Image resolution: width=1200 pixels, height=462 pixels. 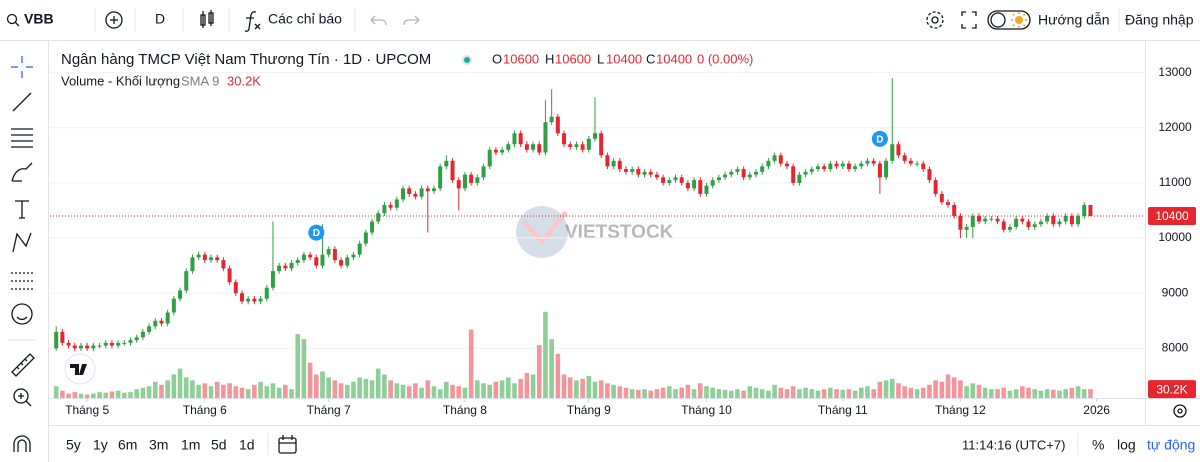 I want to click on guide-link: Hướng dẫn, so click(x=1073, y=20).